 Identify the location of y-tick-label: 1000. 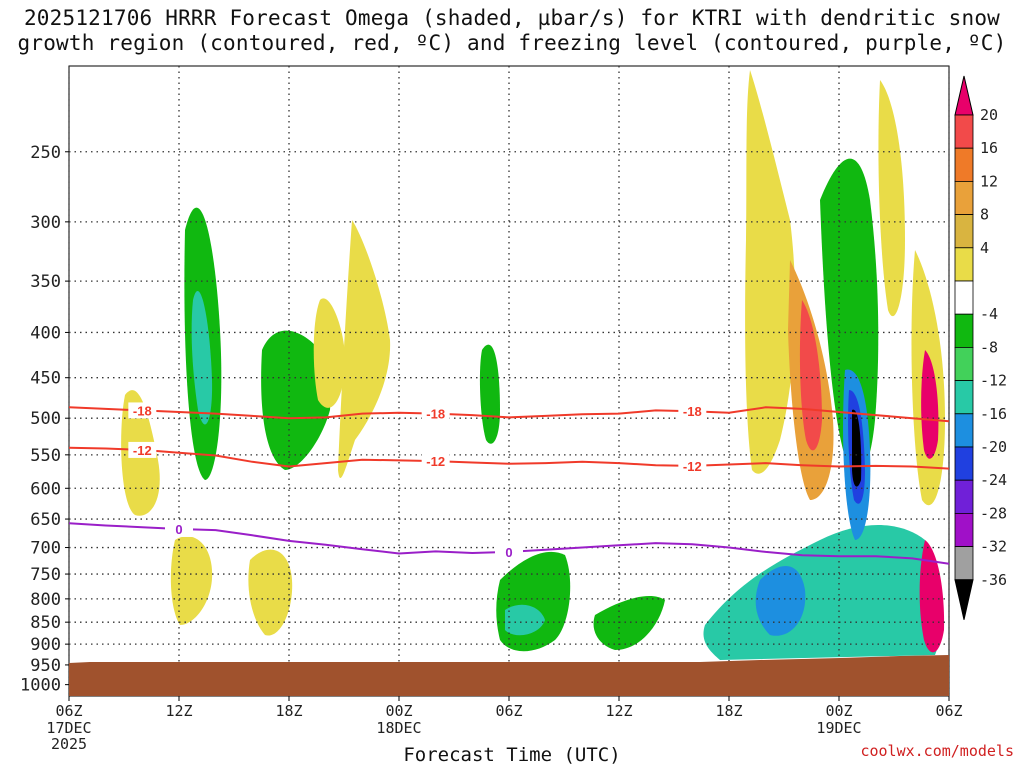
(40, 686).